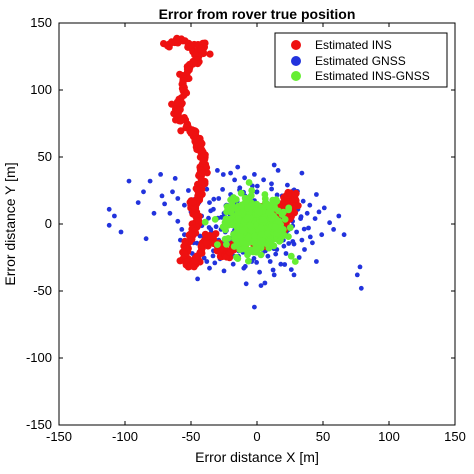 The height and width of the screenshot is (474, 474). Describe the element at coordinates (256, 436) in the screenshot. I see `x-tick-label: 0` at that location.